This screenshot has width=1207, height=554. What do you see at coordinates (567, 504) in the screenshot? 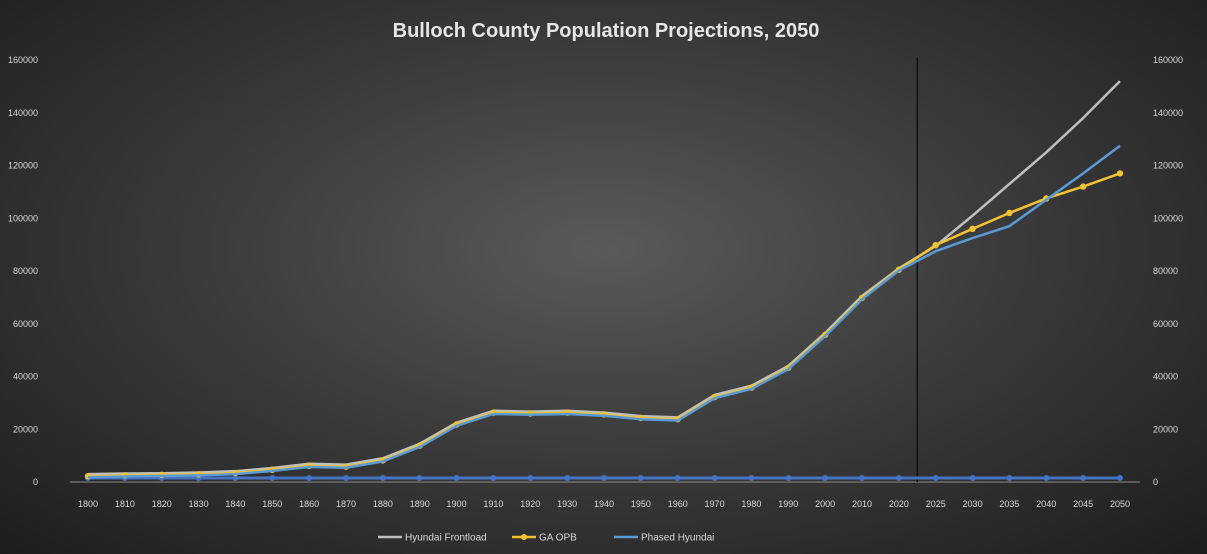
I see `x-tick-label: 1930` at bounding box center [567, 504].